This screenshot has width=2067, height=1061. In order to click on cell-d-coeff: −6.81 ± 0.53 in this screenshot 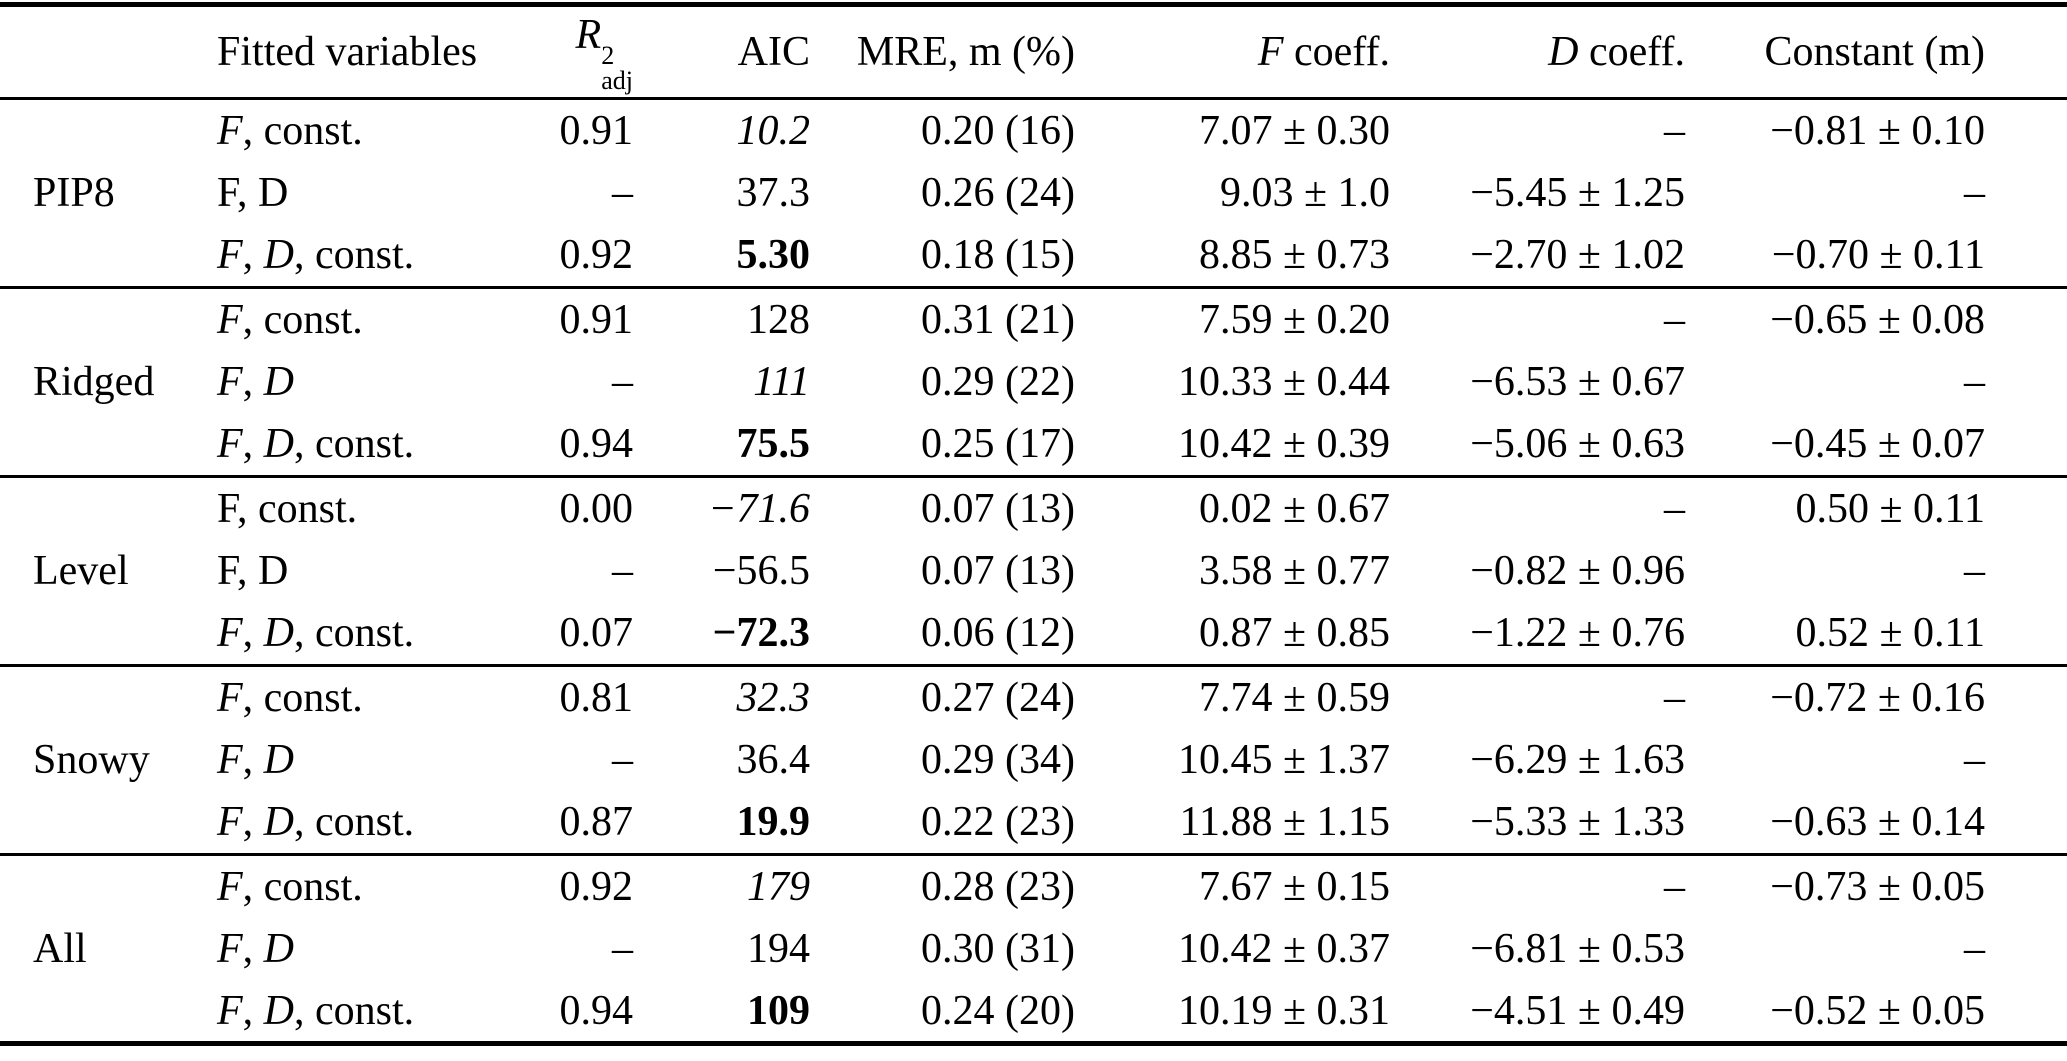, I will do `click(1577, 949)`.